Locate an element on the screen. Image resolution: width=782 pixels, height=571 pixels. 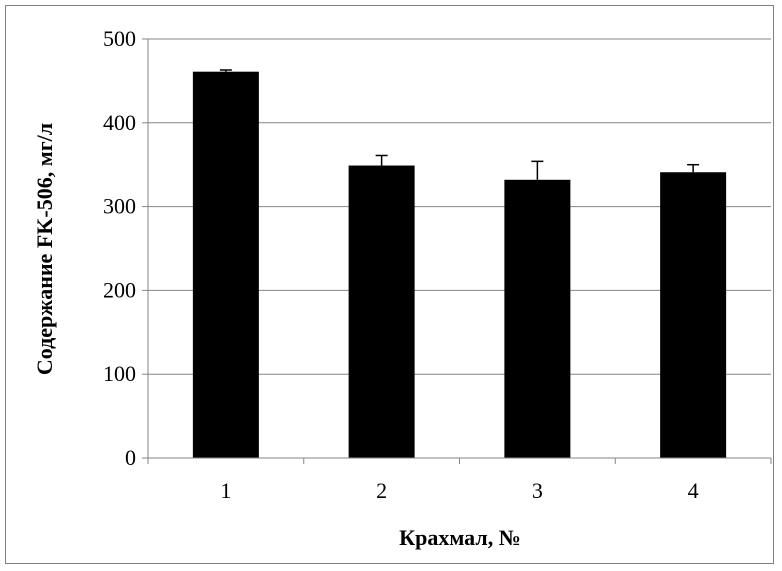
y-tick-label-200: 200 is located at coordinates (119, 289).